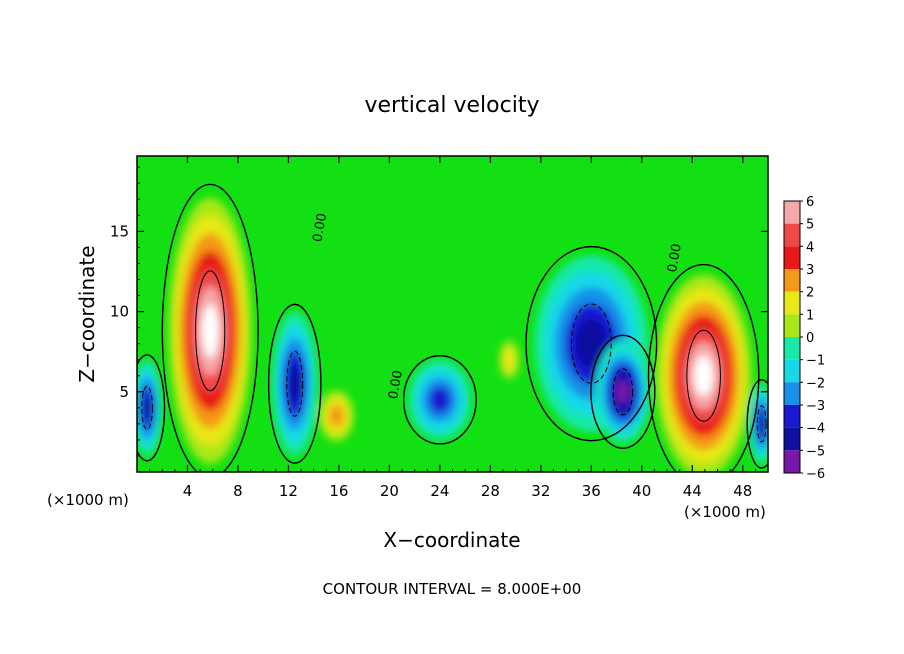  I want to click on chart-title: vertical velocity, so click(451, 105).